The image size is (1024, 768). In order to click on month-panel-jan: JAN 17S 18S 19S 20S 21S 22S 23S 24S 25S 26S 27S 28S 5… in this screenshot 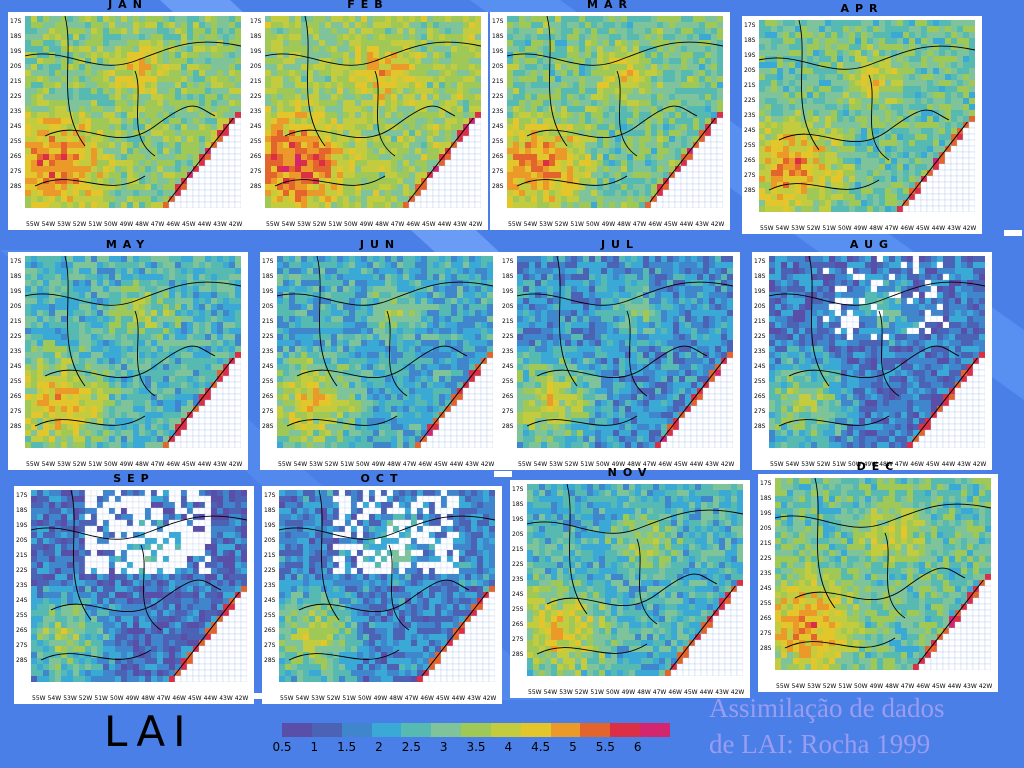, I will do `click(128, 115)`.